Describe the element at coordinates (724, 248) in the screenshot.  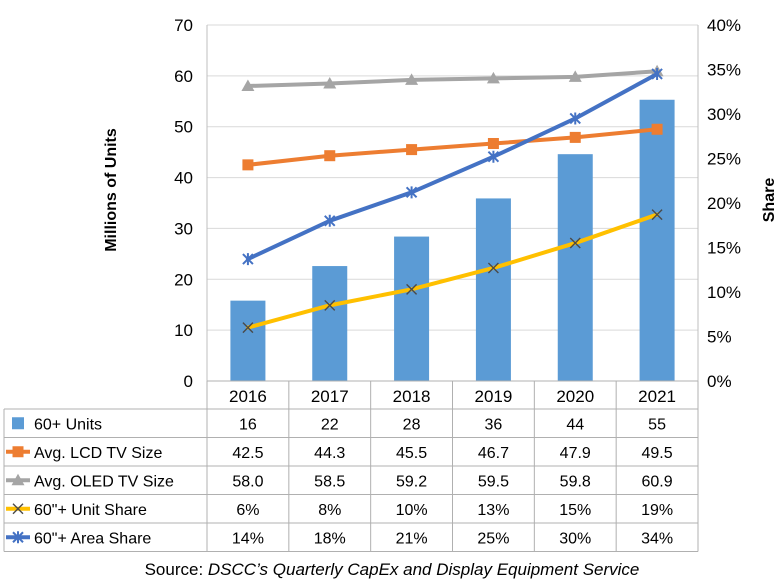
I see `y2-tick-label: 15%` at that location.